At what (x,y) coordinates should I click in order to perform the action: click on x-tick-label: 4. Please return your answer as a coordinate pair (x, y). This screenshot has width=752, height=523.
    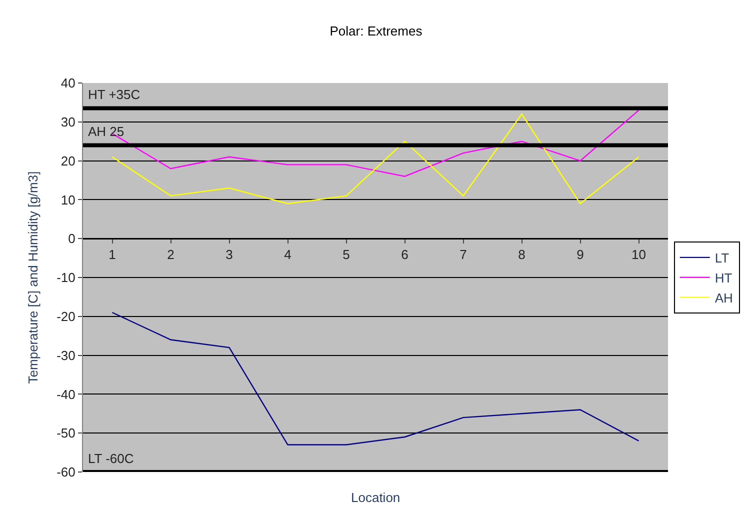
    Looking at the image, I should click on (288, 254).